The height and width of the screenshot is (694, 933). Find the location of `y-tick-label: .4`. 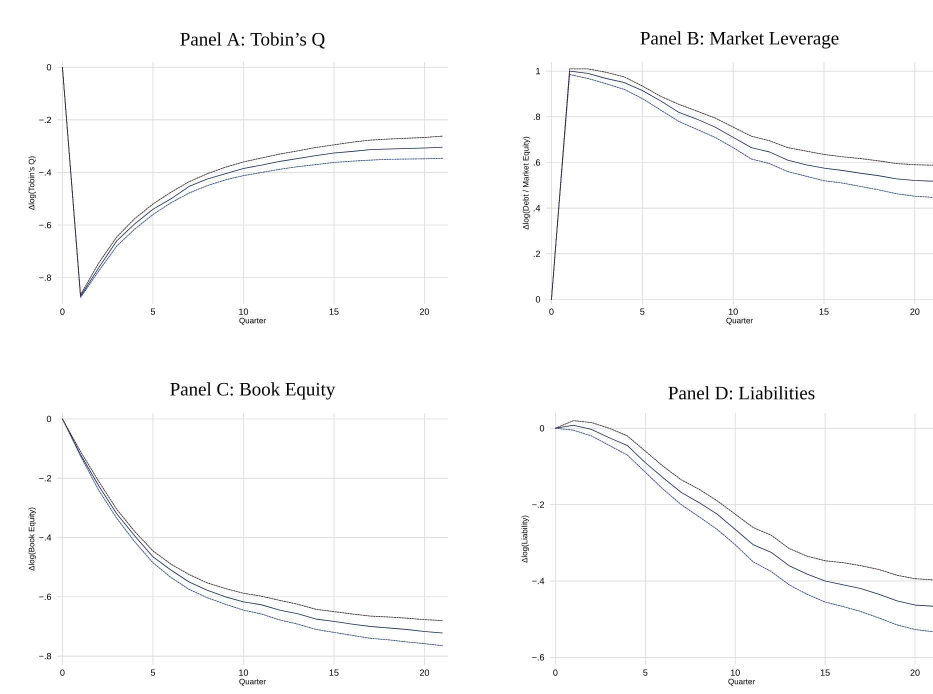

y-tick-label: .4 is located at coordinates (537, 208).